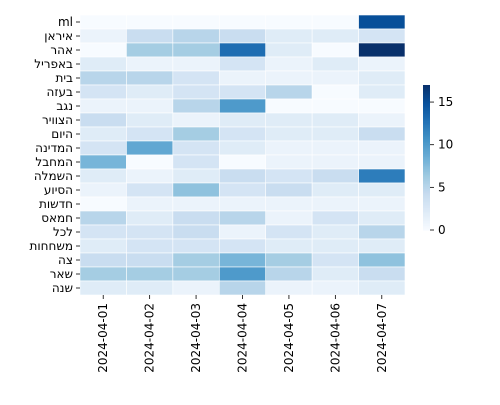 The height and width of the screenshot is (405, 500). Describe the element at coordinates (54, 148) in the screenshot. I see `y-tick-label: המדינה` at that location.